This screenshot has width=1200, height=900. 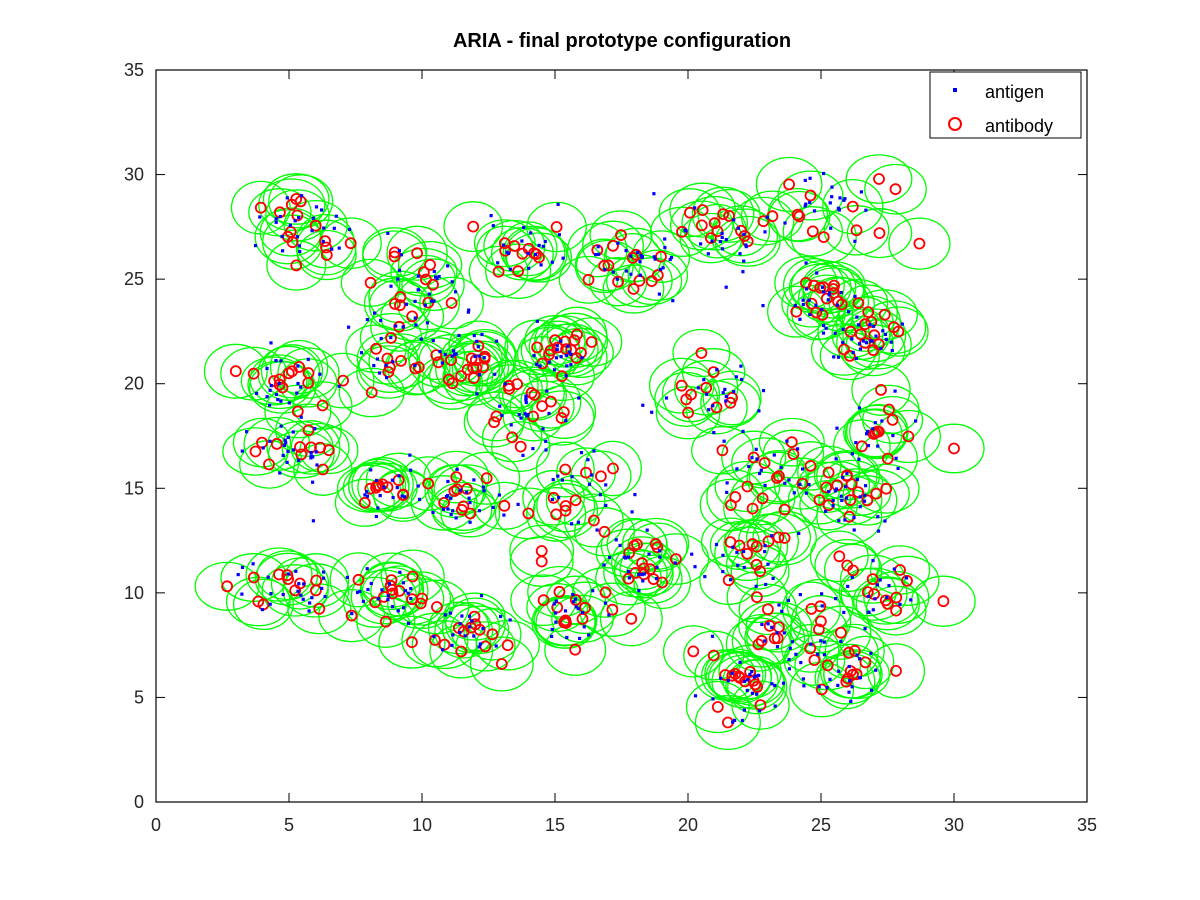 What do you see at coordinates (821, 825) in the screenshot?
I see `x-tick-label: 25` at bounding box center [821, 825].